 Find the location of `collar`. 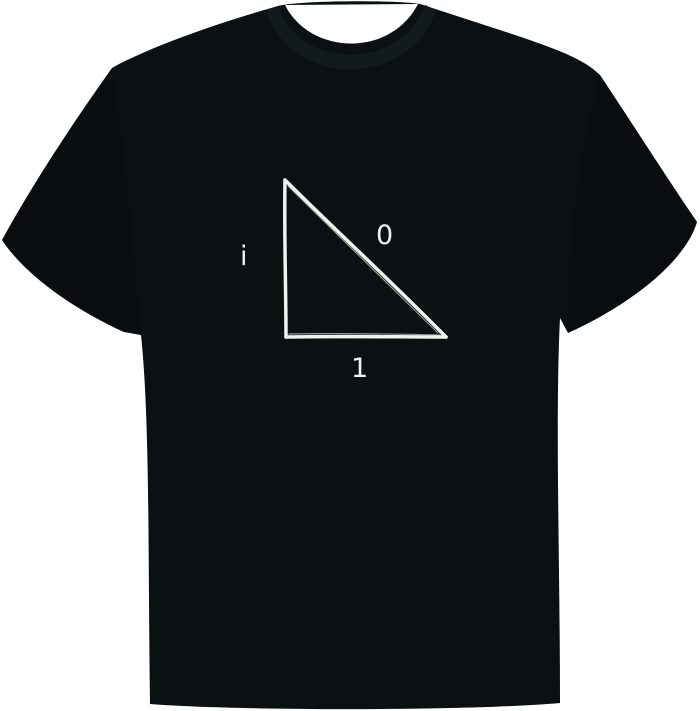

collar is located at coordinates (351, 37).